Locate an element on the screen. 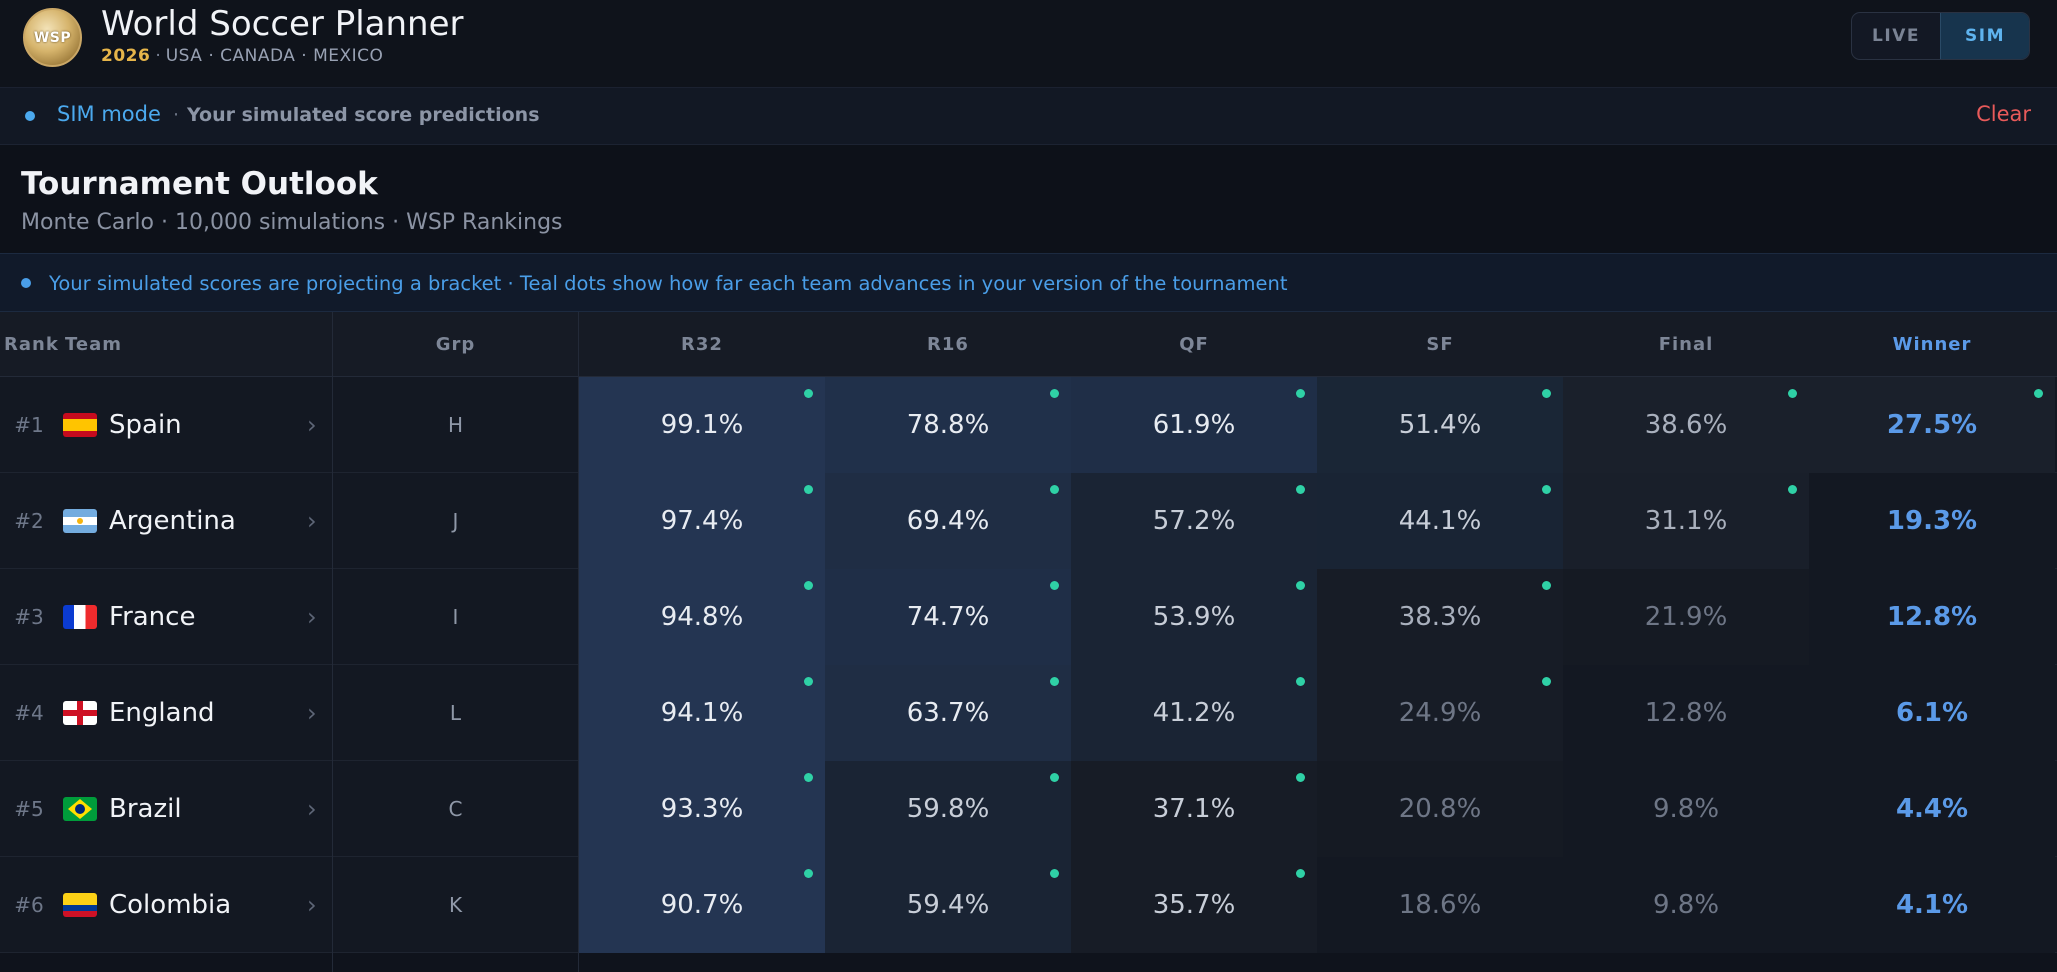  prob-value: 94.1% is located at coordinates (702, 713).